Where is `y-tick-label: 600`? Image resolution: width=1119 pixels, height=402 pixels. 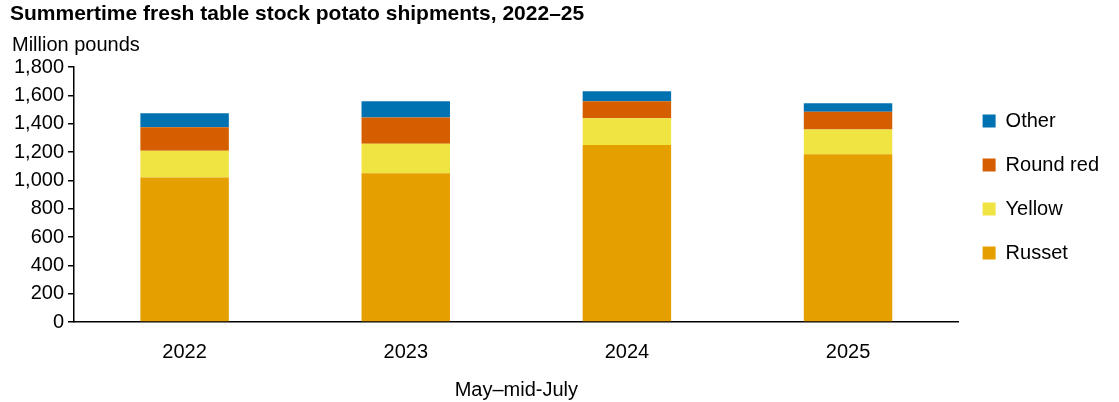
y-tick-label: 600 is located at coordinates (47, 235).